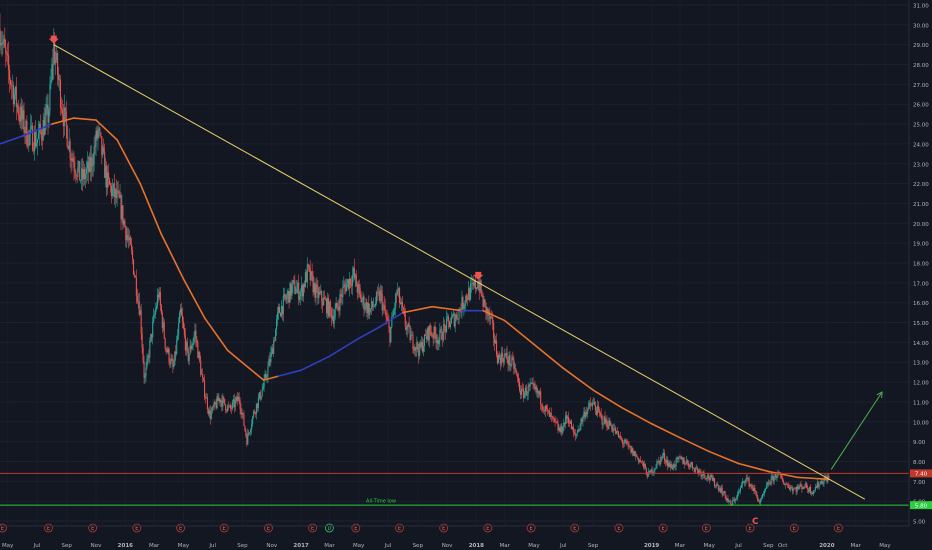  What do you see at coordinates (856, 430) in the screenshot?
I see `projection-arrow` at bounding box center [856, 430].